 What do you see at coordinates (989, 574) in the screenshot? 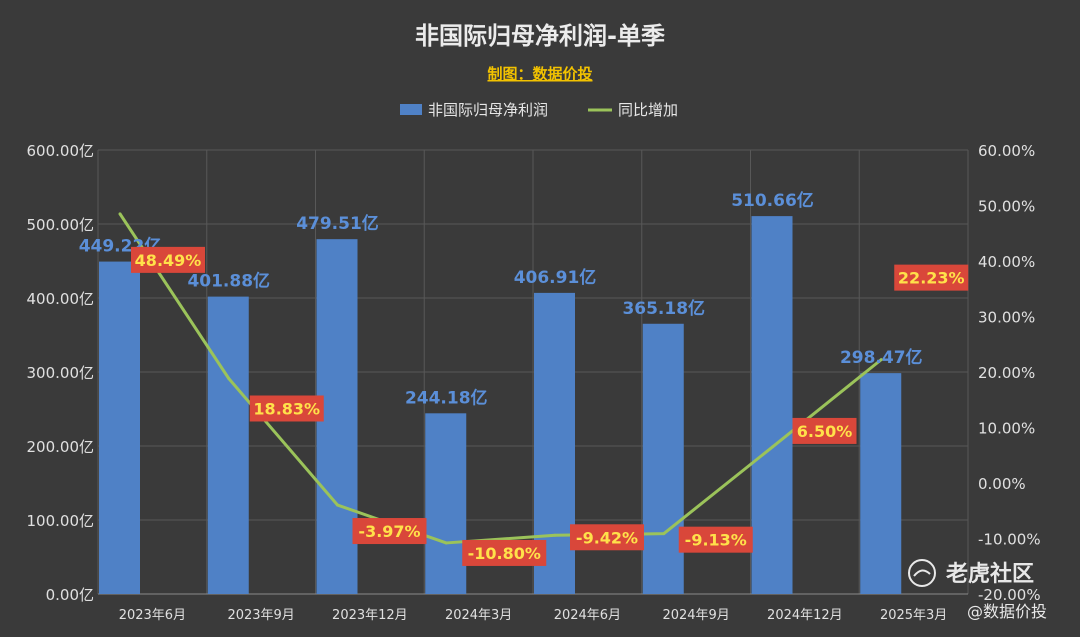
I see `watermark-brand: 老虎社区` at bounding box center [989, 574].